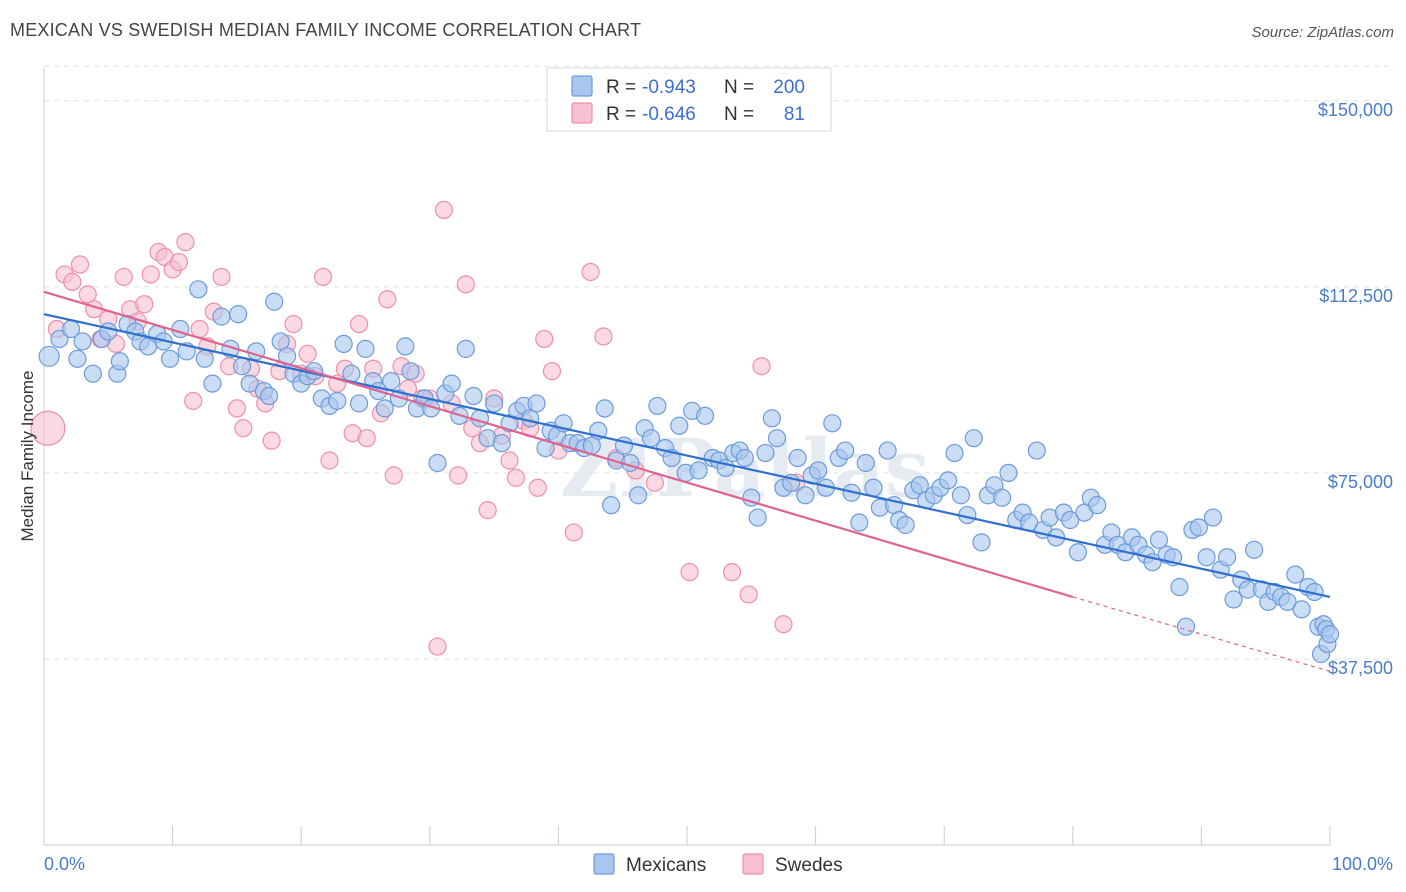  Describe the element at coordinates (27, 455) in the screenshot. I see `y-axis-label: Median Family Income` at that location.